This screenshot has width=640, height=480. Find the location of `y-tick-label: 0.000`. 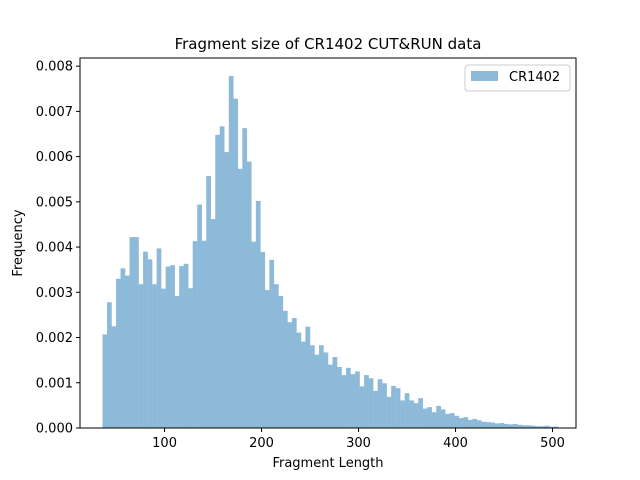

y-tick-label: 0.000 is located at coordinates (54, 429).